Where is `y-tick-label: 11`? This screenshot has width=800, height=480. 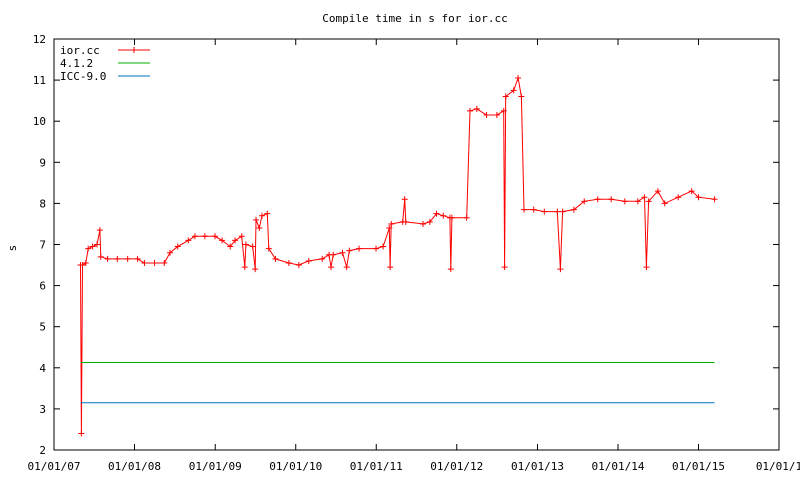 y-tick-label: 11 is located at coordinates (39, 80).